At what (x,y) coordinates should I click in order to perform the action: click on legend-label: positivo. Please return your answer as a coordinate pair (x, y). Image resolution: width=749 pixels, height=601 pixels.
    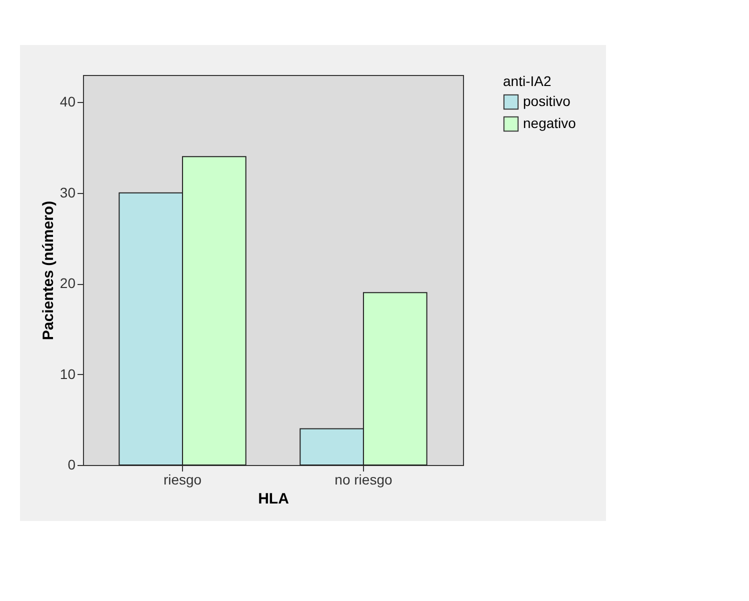
    Looking at the image, I should click on (547, 101).